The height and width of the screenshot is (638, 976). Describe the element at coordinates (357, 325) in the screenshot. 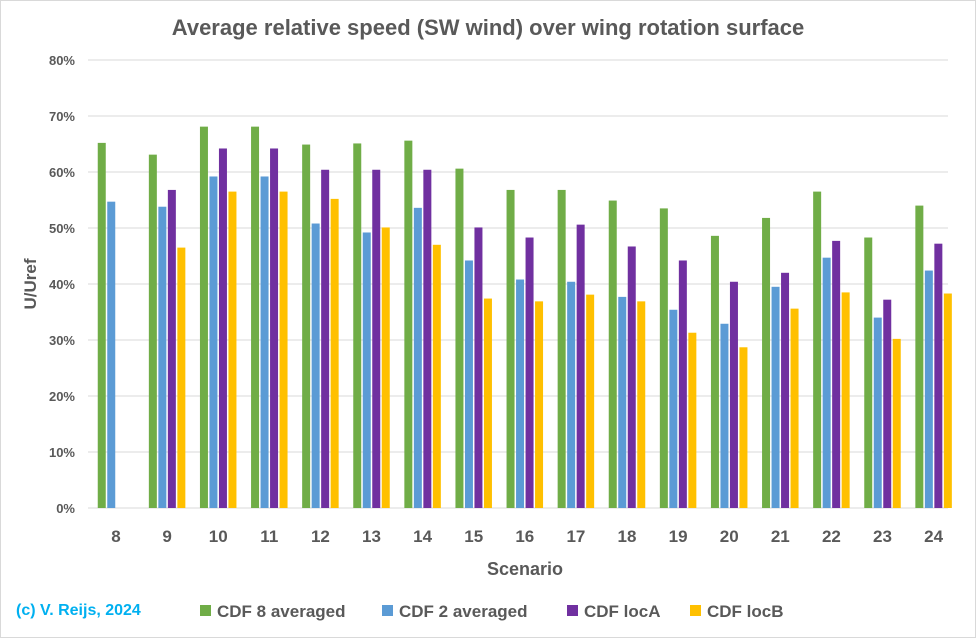

I see `bar-13-cdf-8-averaged` at that location.